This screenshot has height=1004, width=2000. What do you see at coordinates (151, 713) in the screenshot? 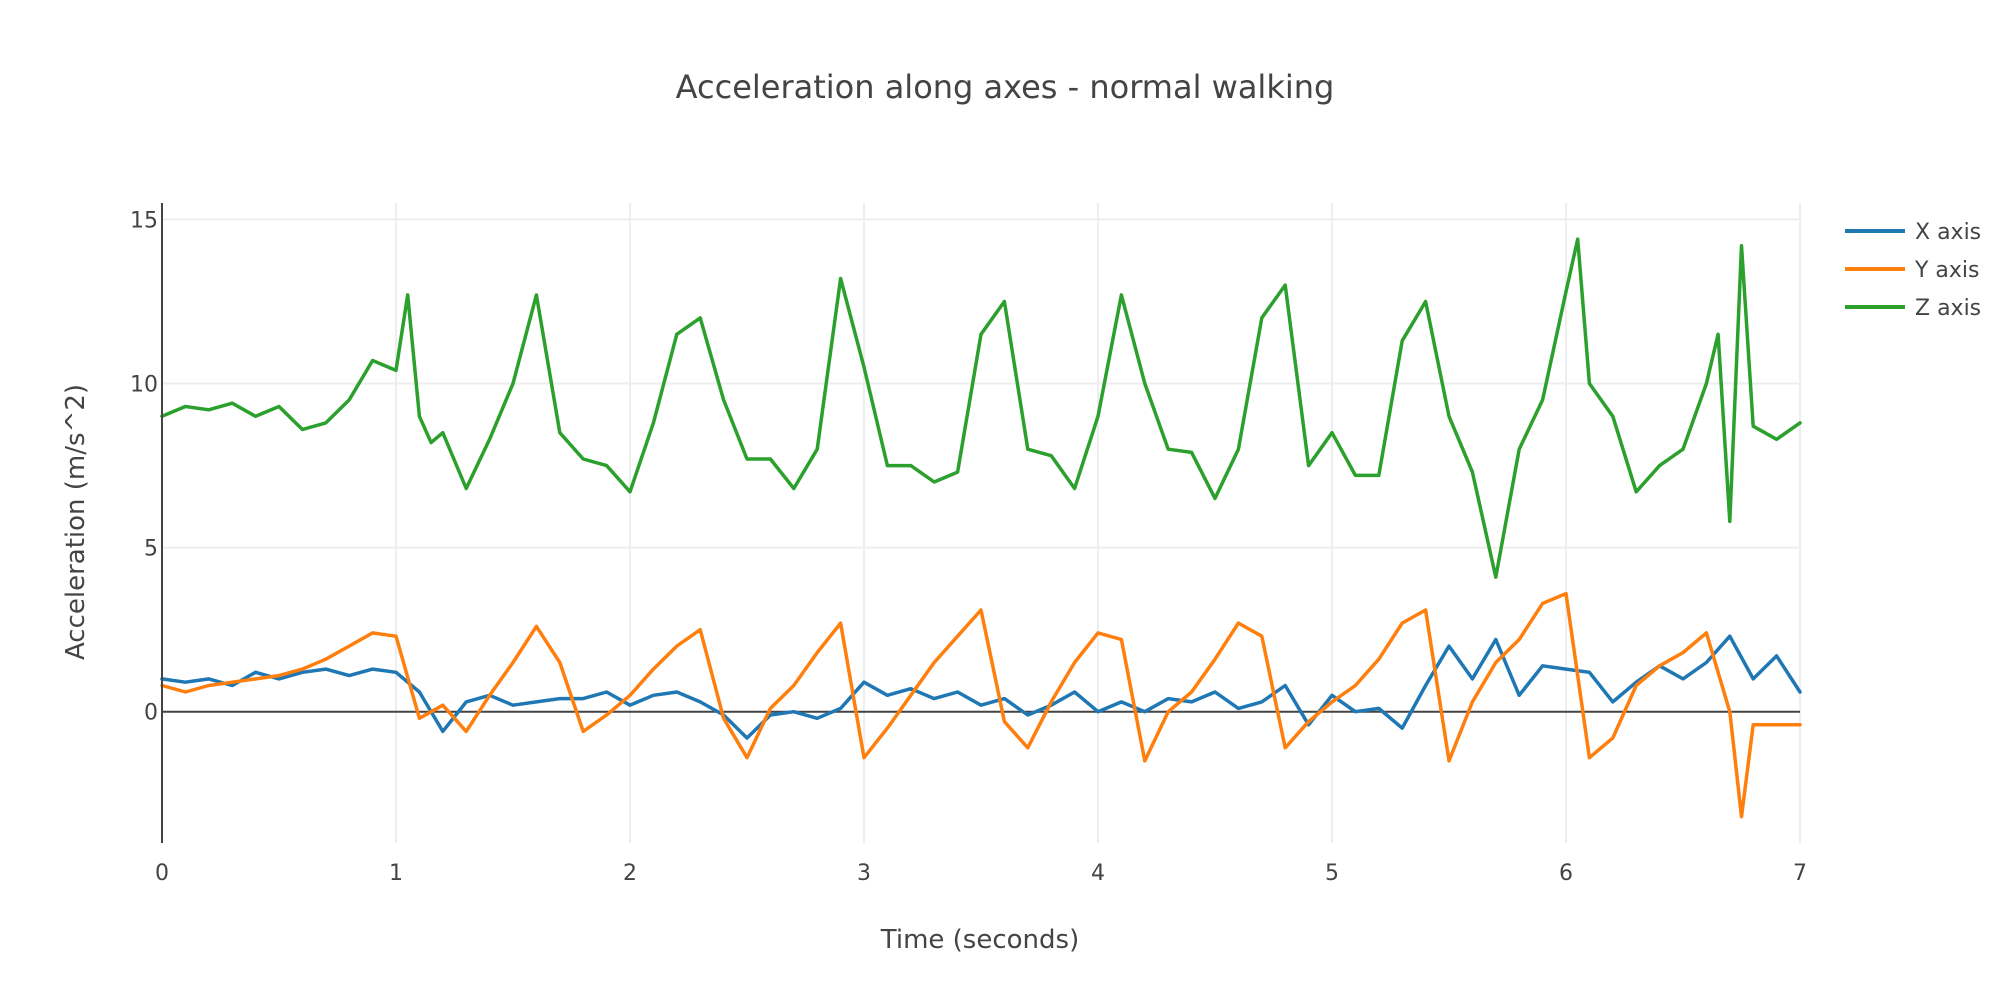
I see `y-tick-label: 0` at bounding box center [151, 713].